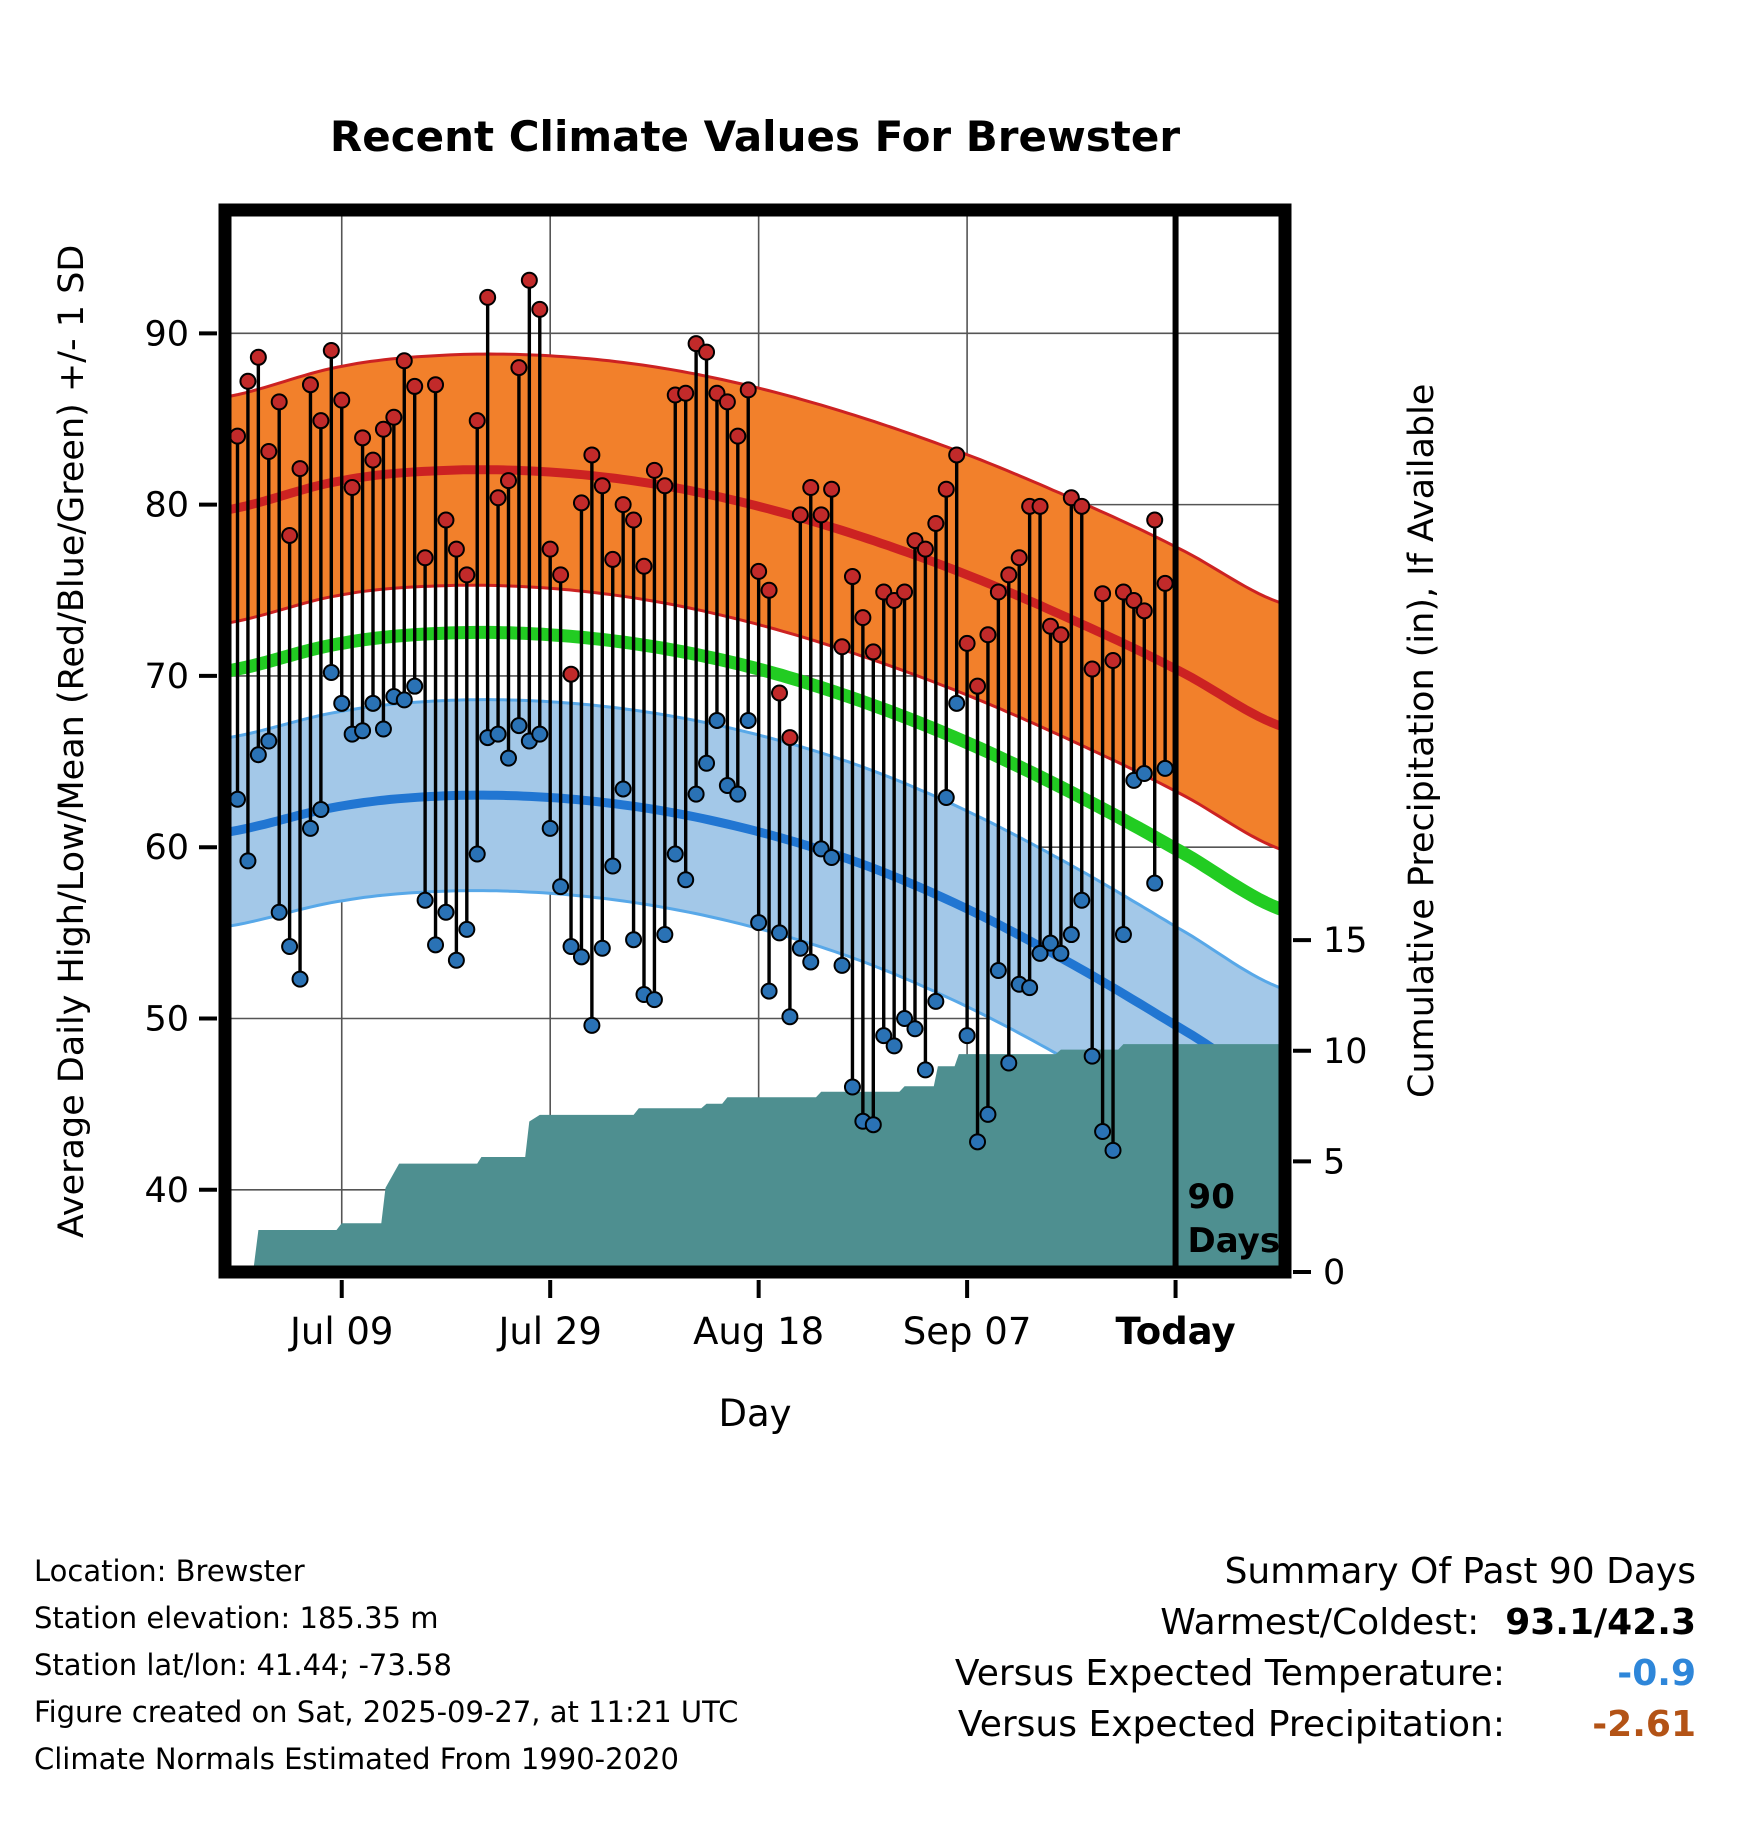 This screenshot has width=1748, height=1828. Describe the element at coordinates (356, 1759) in the screenshot. I see `climate-normals-source: Climate Normals Estimated From 1990-2020` at that location.